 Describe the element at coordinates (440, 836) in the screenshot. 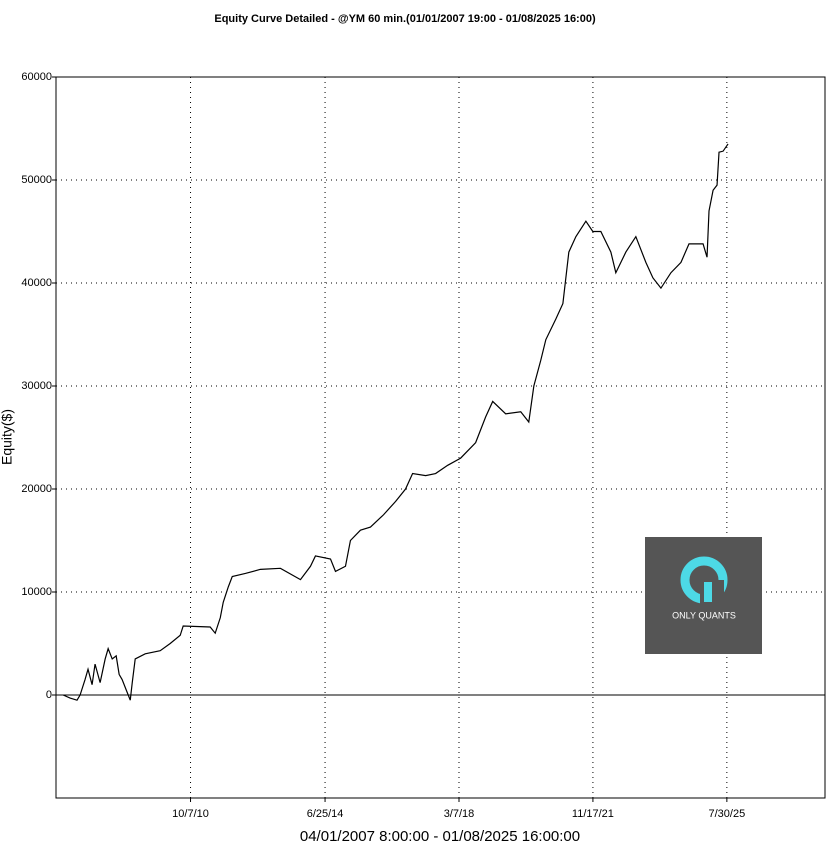

I see `x-axis-label: 04/01/2007 8:00:00 - 01/08/2025 16:00:00` at that location.